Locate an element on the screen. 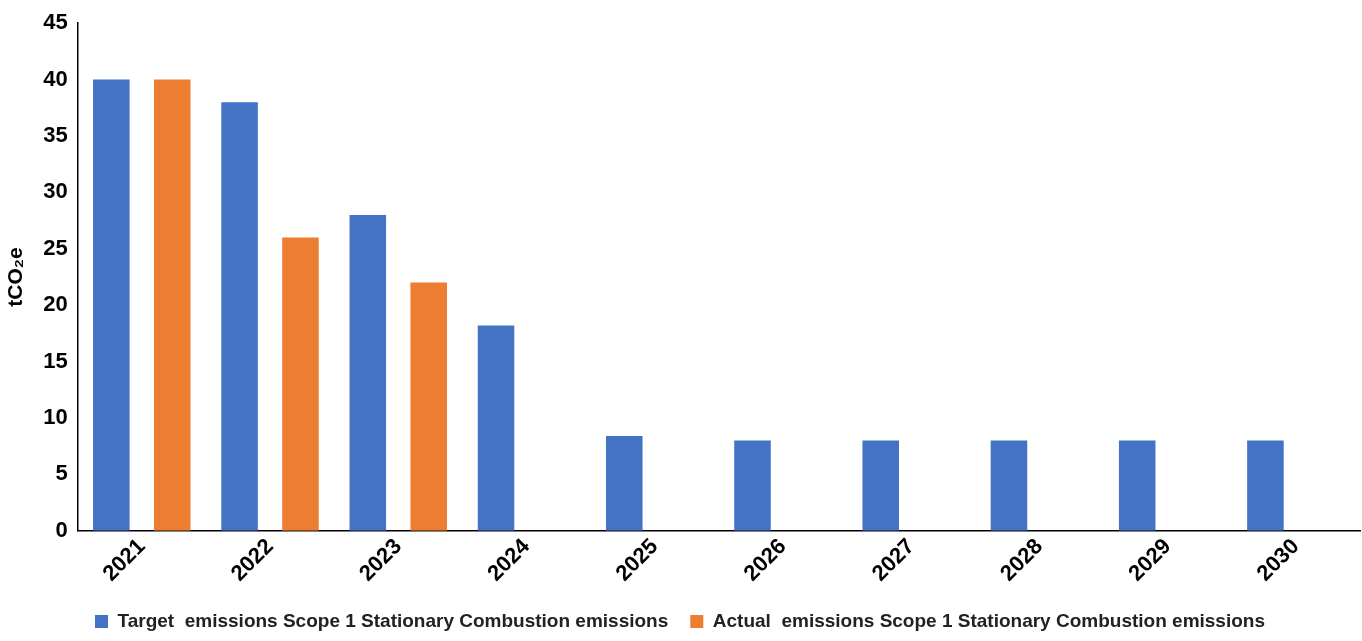 The width and height of the screenshot is (1362, 641). legend-label: Target emissions Scope 1 Stationary Combustion emissions is located at coordinates (393, 620).